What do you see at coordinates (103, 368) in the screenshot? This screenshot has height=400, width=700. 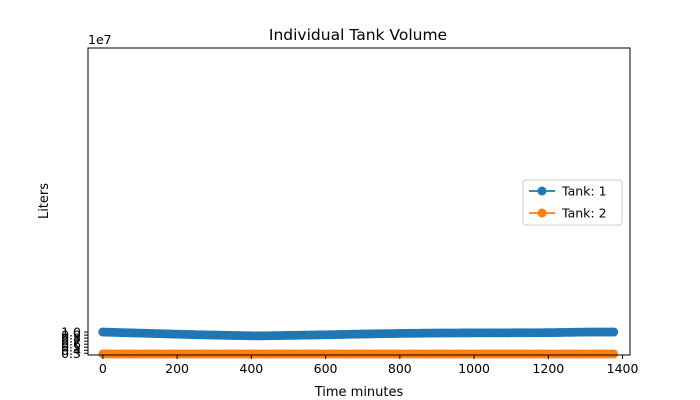 I see `x-tick-label: 0` at bounding box center [103, 368].